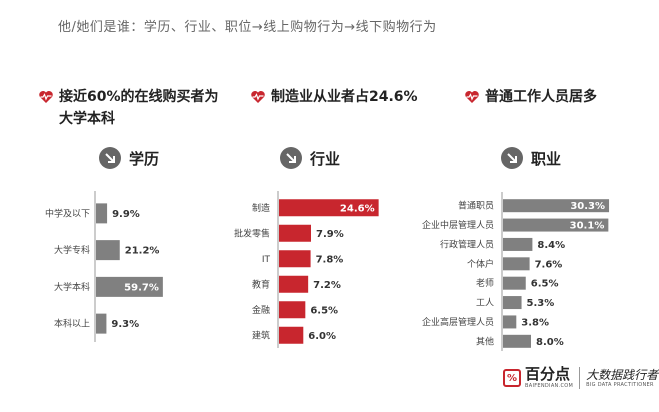 The height and width of the screenshot is (412, 659). I want to click on value-label: 6.0%, so click(322, 336).